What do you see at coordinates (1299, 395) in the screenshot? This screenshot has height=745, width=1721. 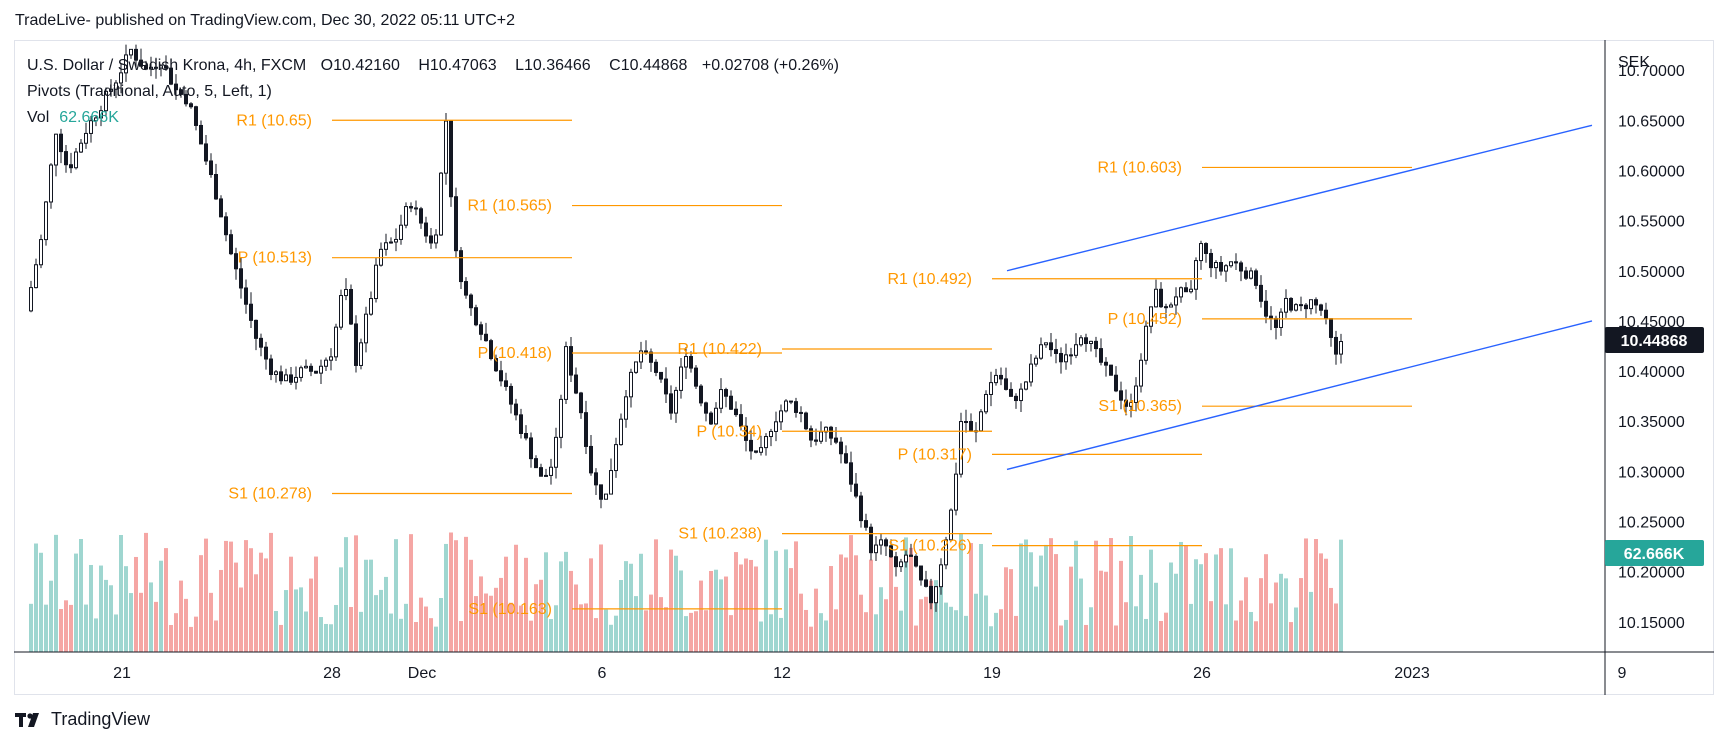 I see `channel-lower-line` at bounding box center [1299, 395].